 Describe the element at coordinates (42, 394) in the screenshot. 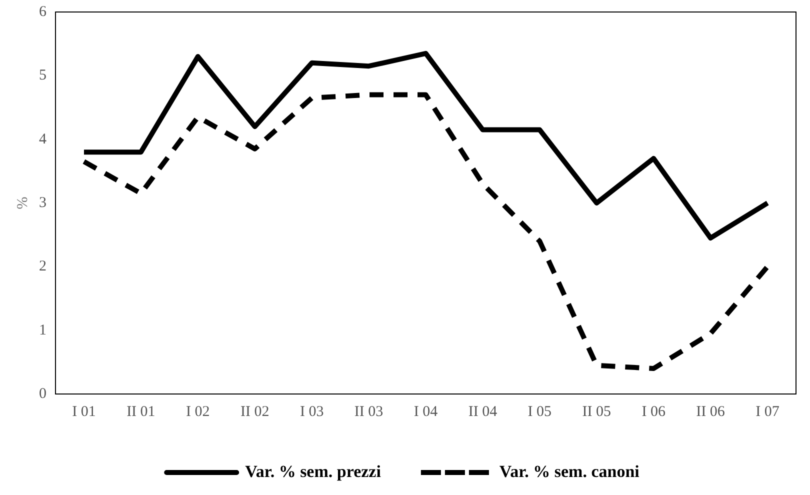

I see `y-tick-label: 0` at that location.